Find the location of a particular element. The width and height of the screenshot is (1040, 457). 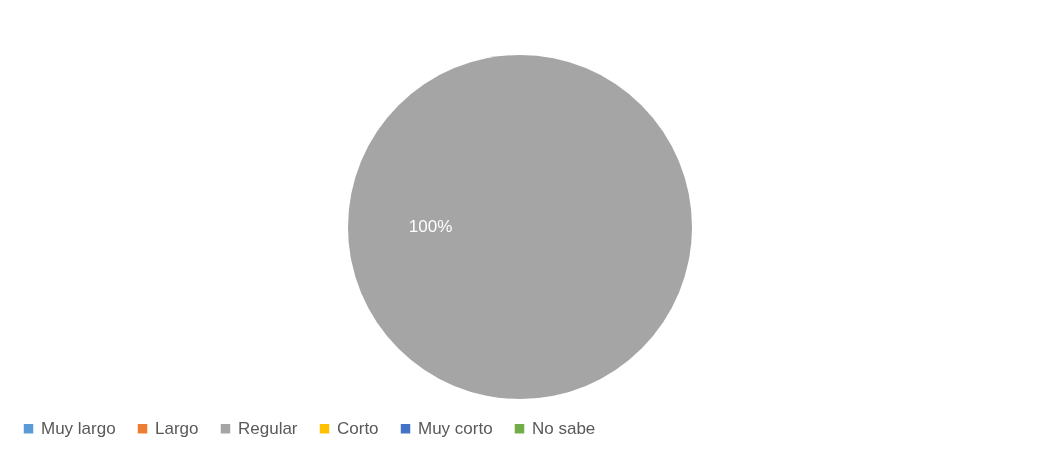

data-label: 100% is located at coordinates (430, 226).